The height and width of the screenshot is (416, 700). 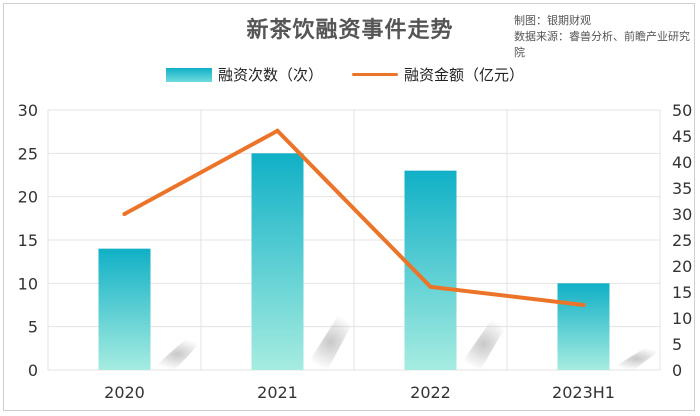 What do you see at coordinates (677, 370) in the screenshot?
I see `y-right-tick-label: 0` at bounding box center [677, 370].